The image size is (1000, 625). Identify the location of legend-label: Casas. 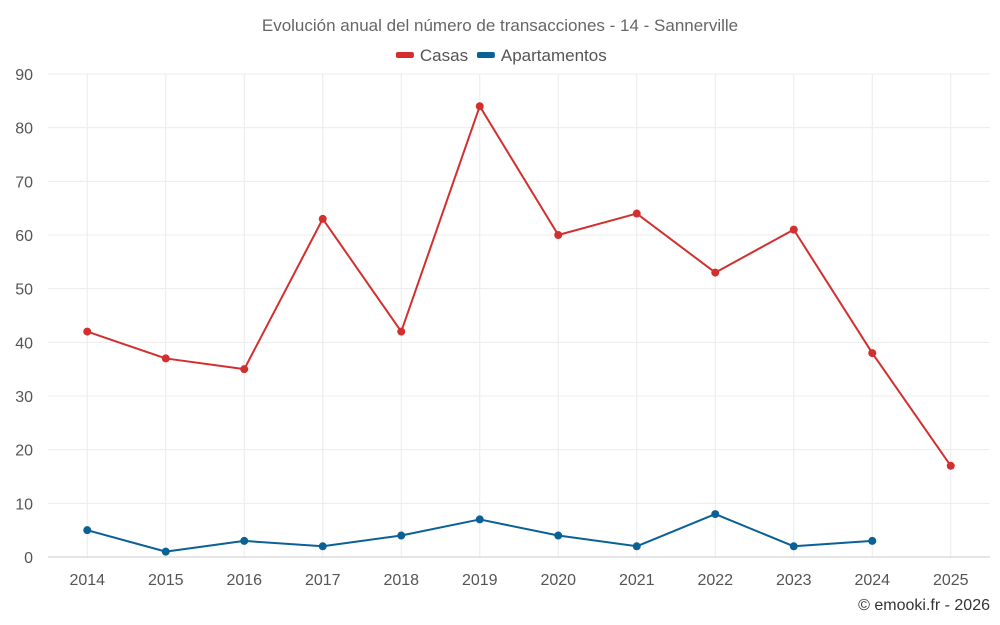
(444, 55).